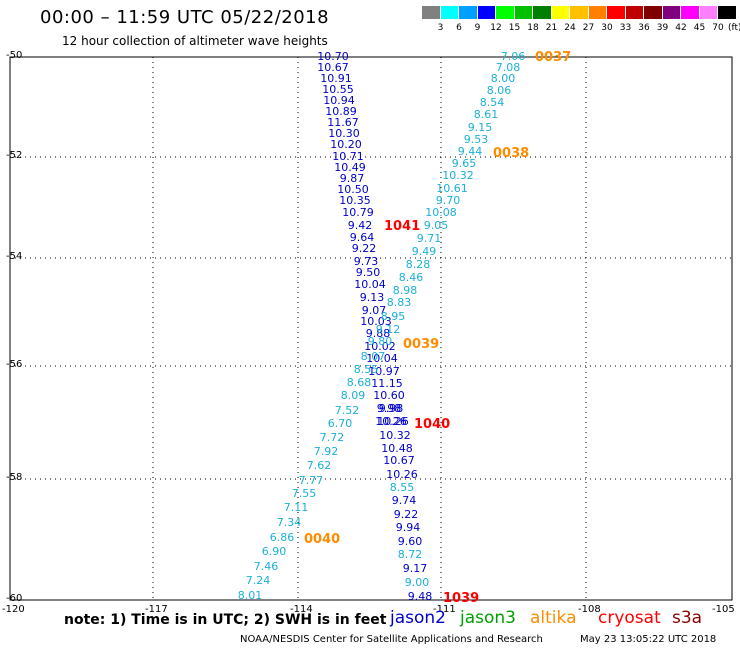 The image size is (740, 650). I want to click on wave-height-label: 9.88, so click(378, 333).